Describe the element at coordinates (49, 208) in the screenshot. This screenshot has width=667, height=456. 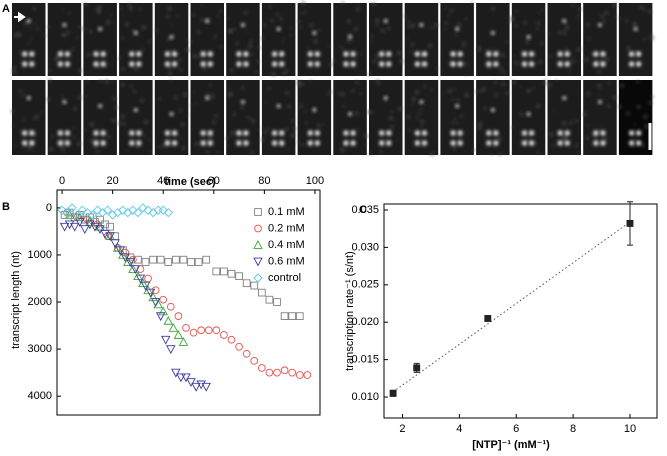
I see `y-tick-label: 0` at that location.